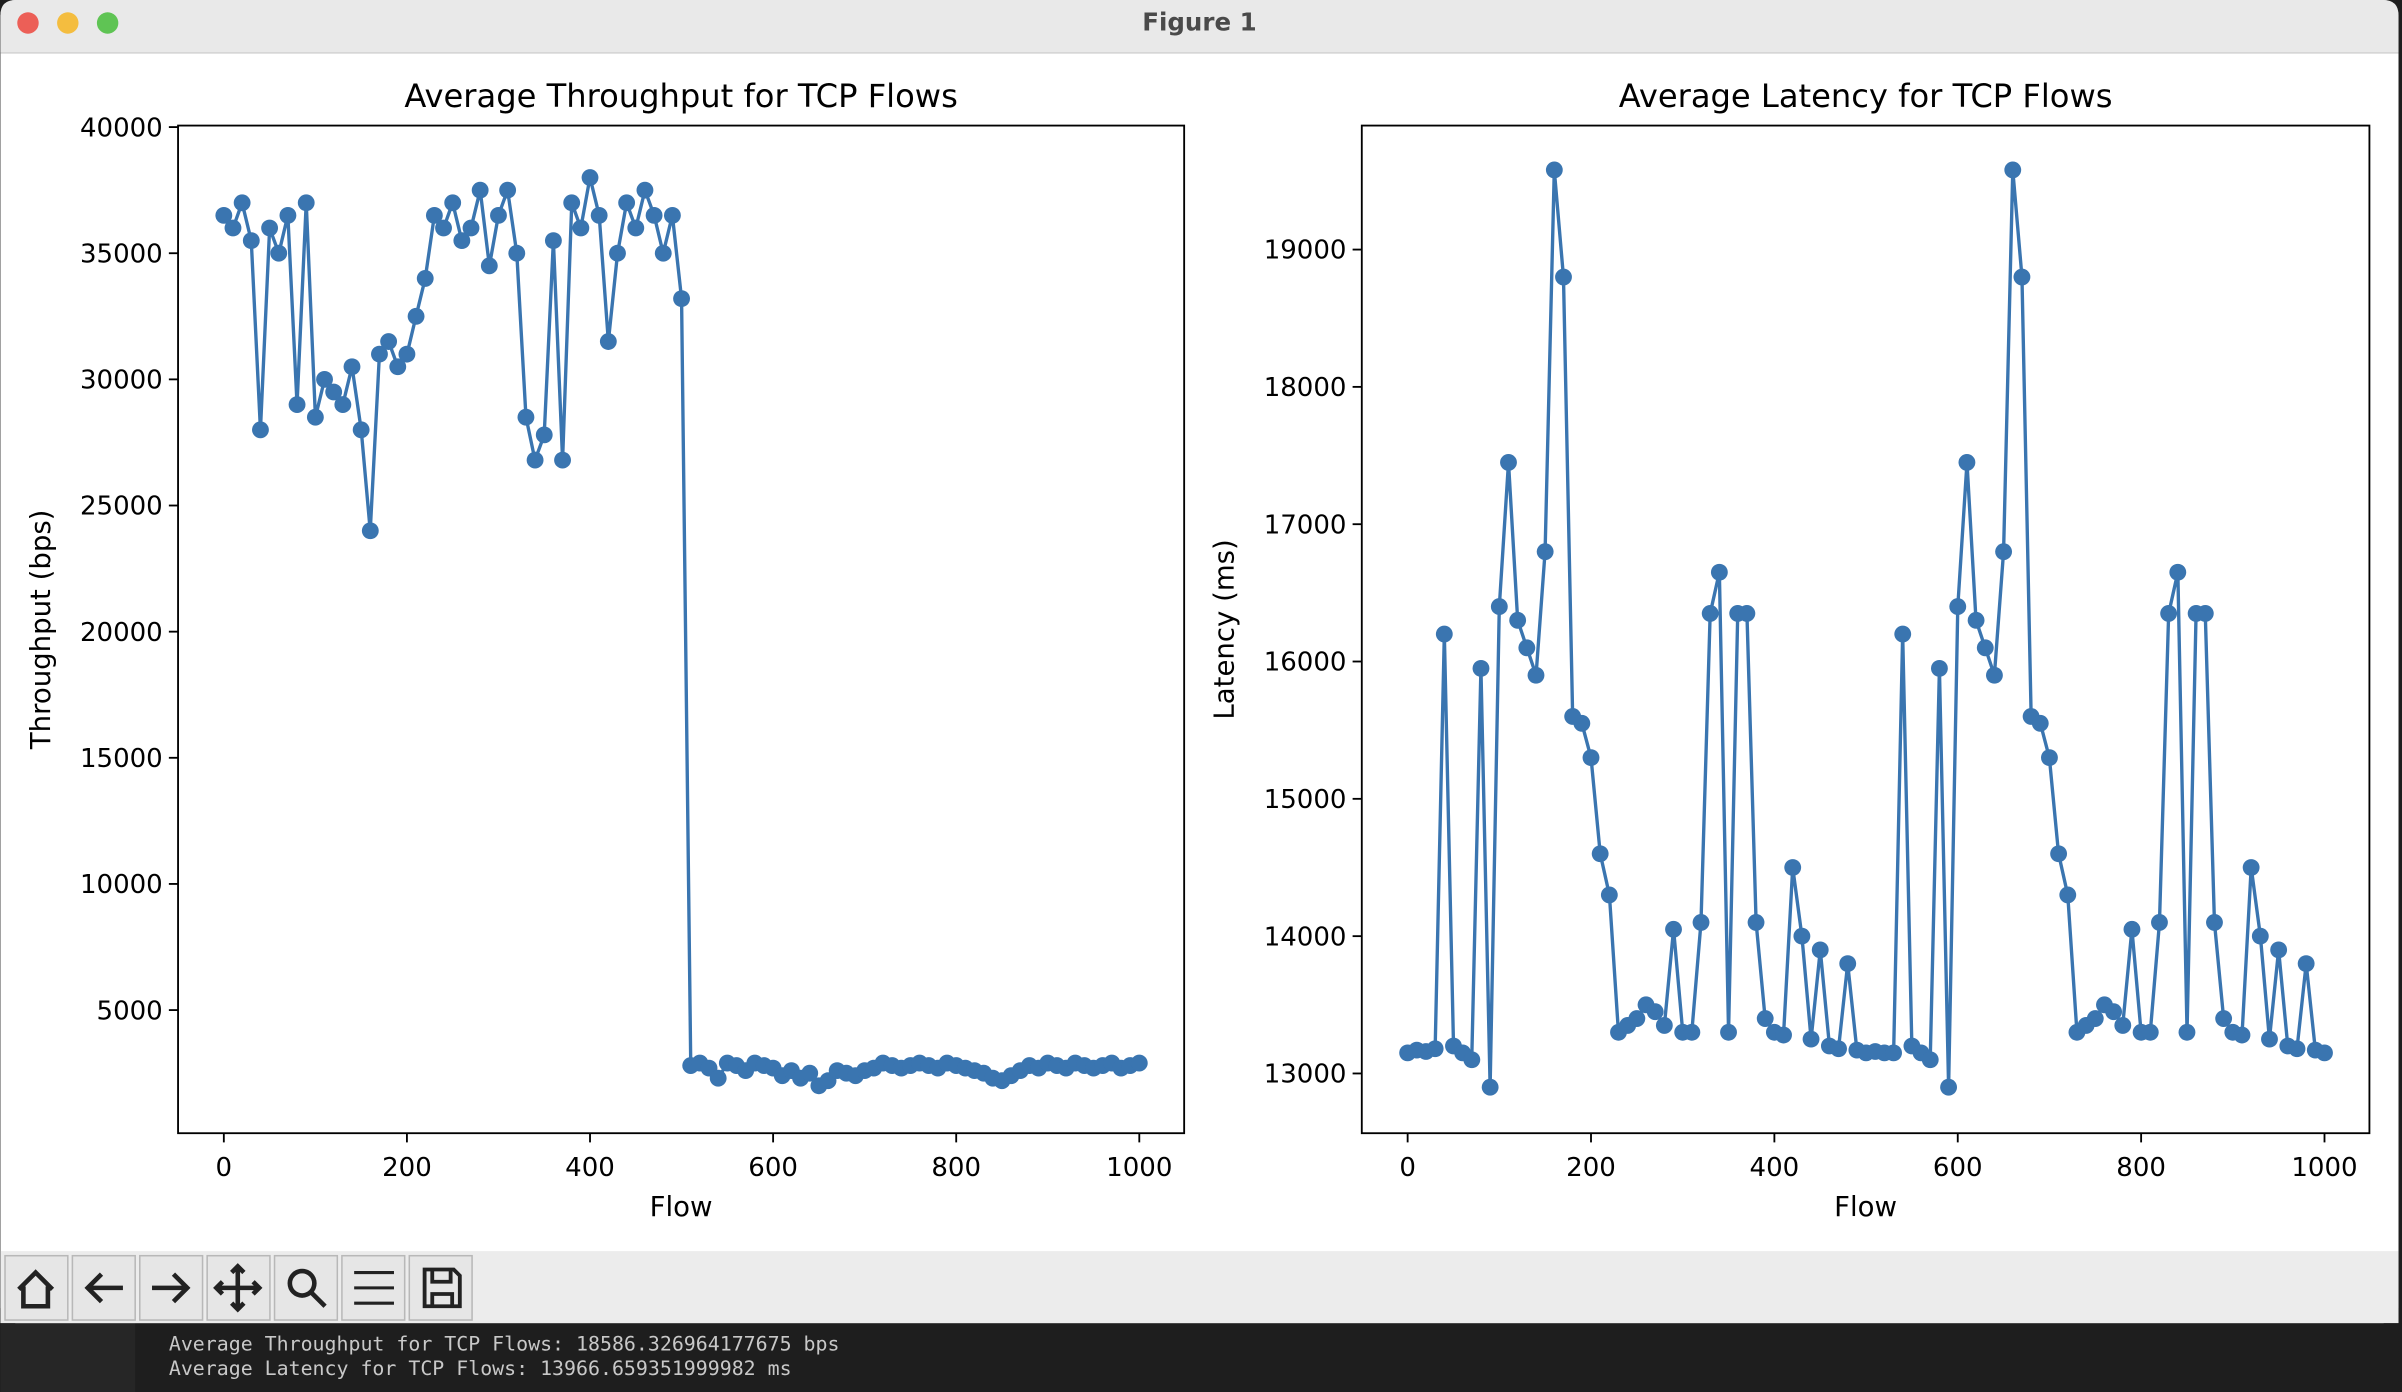  I want to click on close-button, so click(28, 23).